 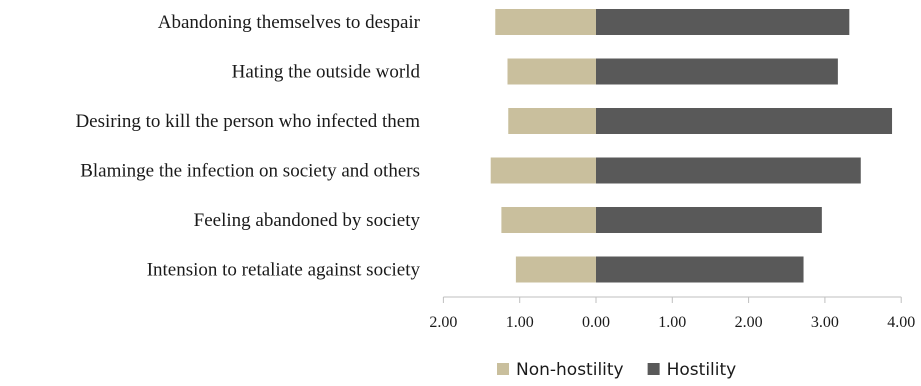 I want to click on legend-label: Hostility, so click(x=702, y=370).